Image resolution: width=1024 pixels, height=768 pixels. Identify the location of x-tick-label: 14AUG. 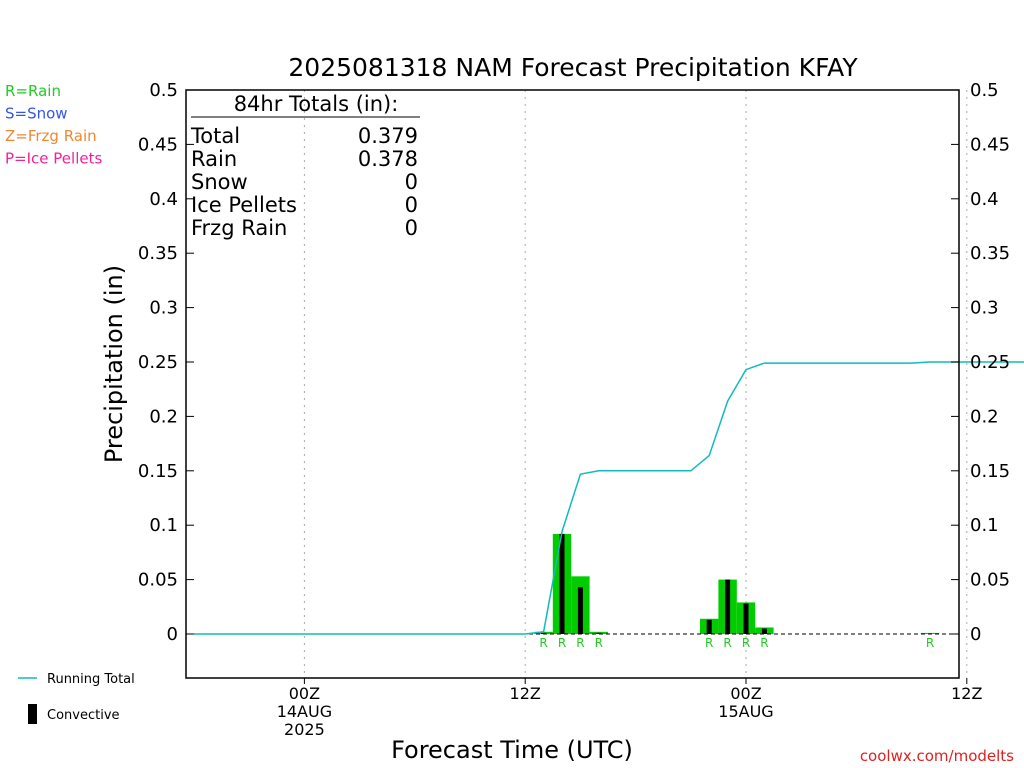
(304, 711).